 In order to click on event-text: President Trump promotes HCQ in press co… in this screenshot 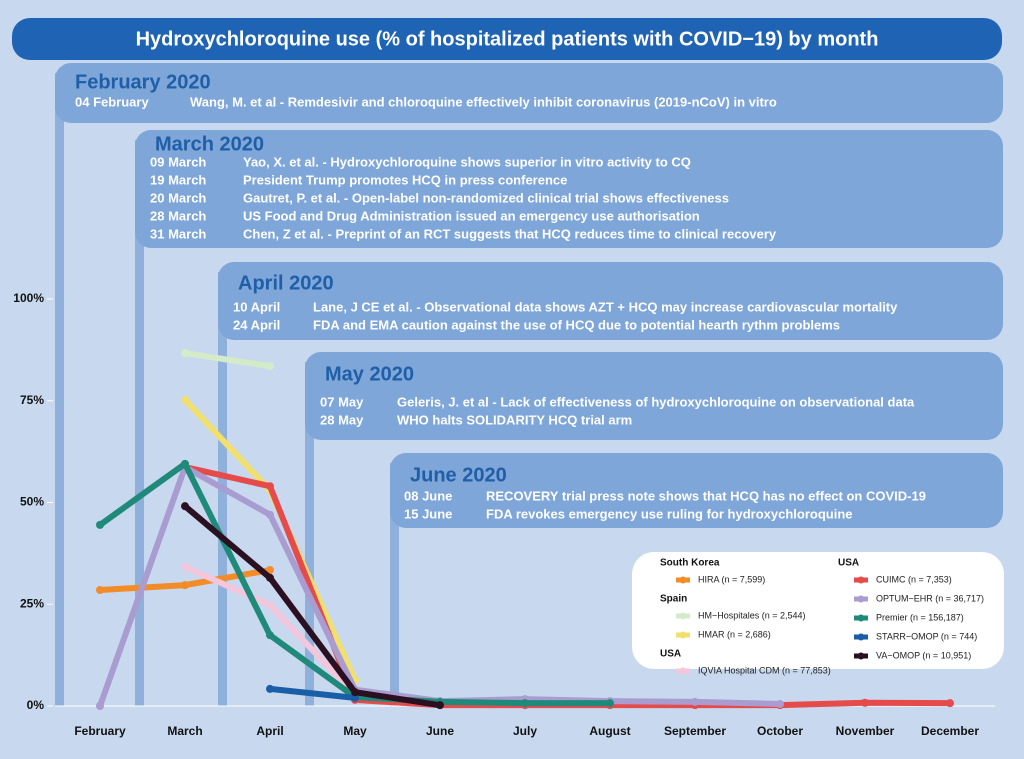, I will do `click(405, 179)`.